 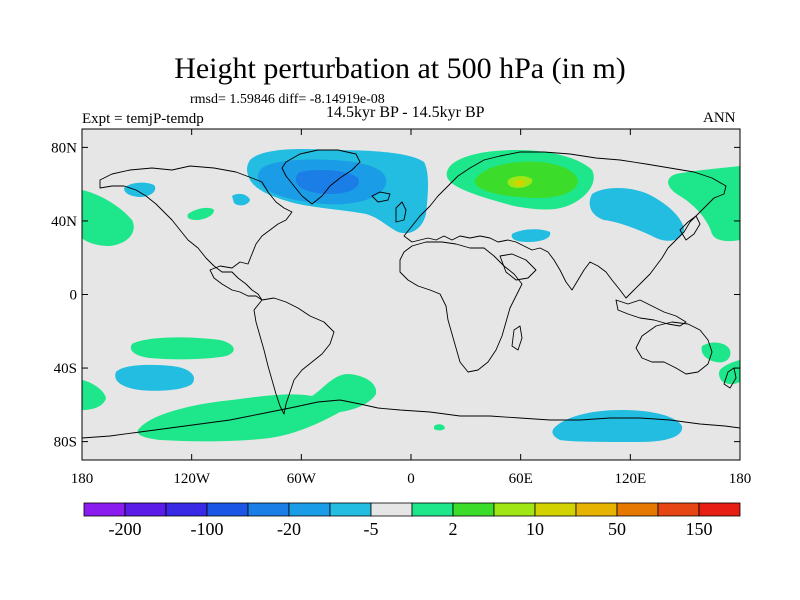 I want to click on coastline-greenland, so click(x=321, y=177).